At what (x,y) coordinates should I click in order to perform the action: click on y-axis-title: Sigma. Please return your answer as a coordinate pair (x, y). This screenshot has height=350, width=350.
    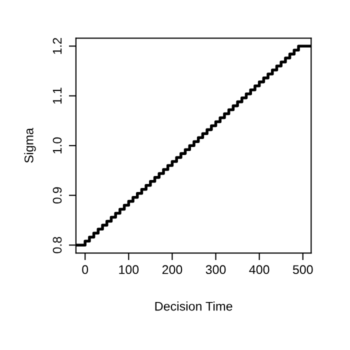
    Looking at the image, I should click on (30, 145).